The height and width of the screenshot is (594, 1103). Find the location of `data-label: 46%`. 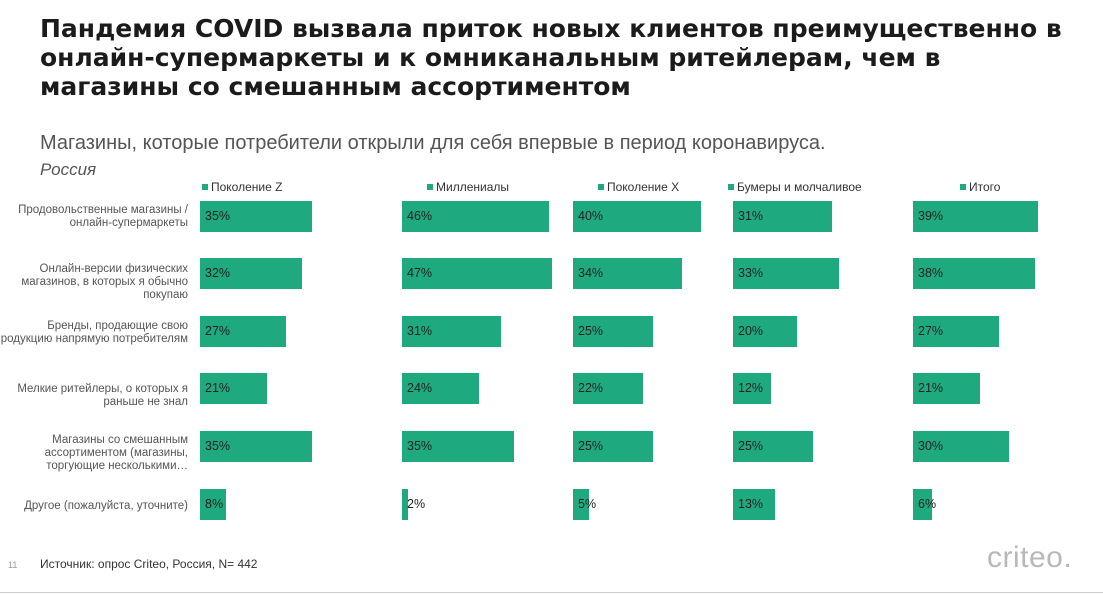

data-label: 46% is located at coordinates (420, 216).